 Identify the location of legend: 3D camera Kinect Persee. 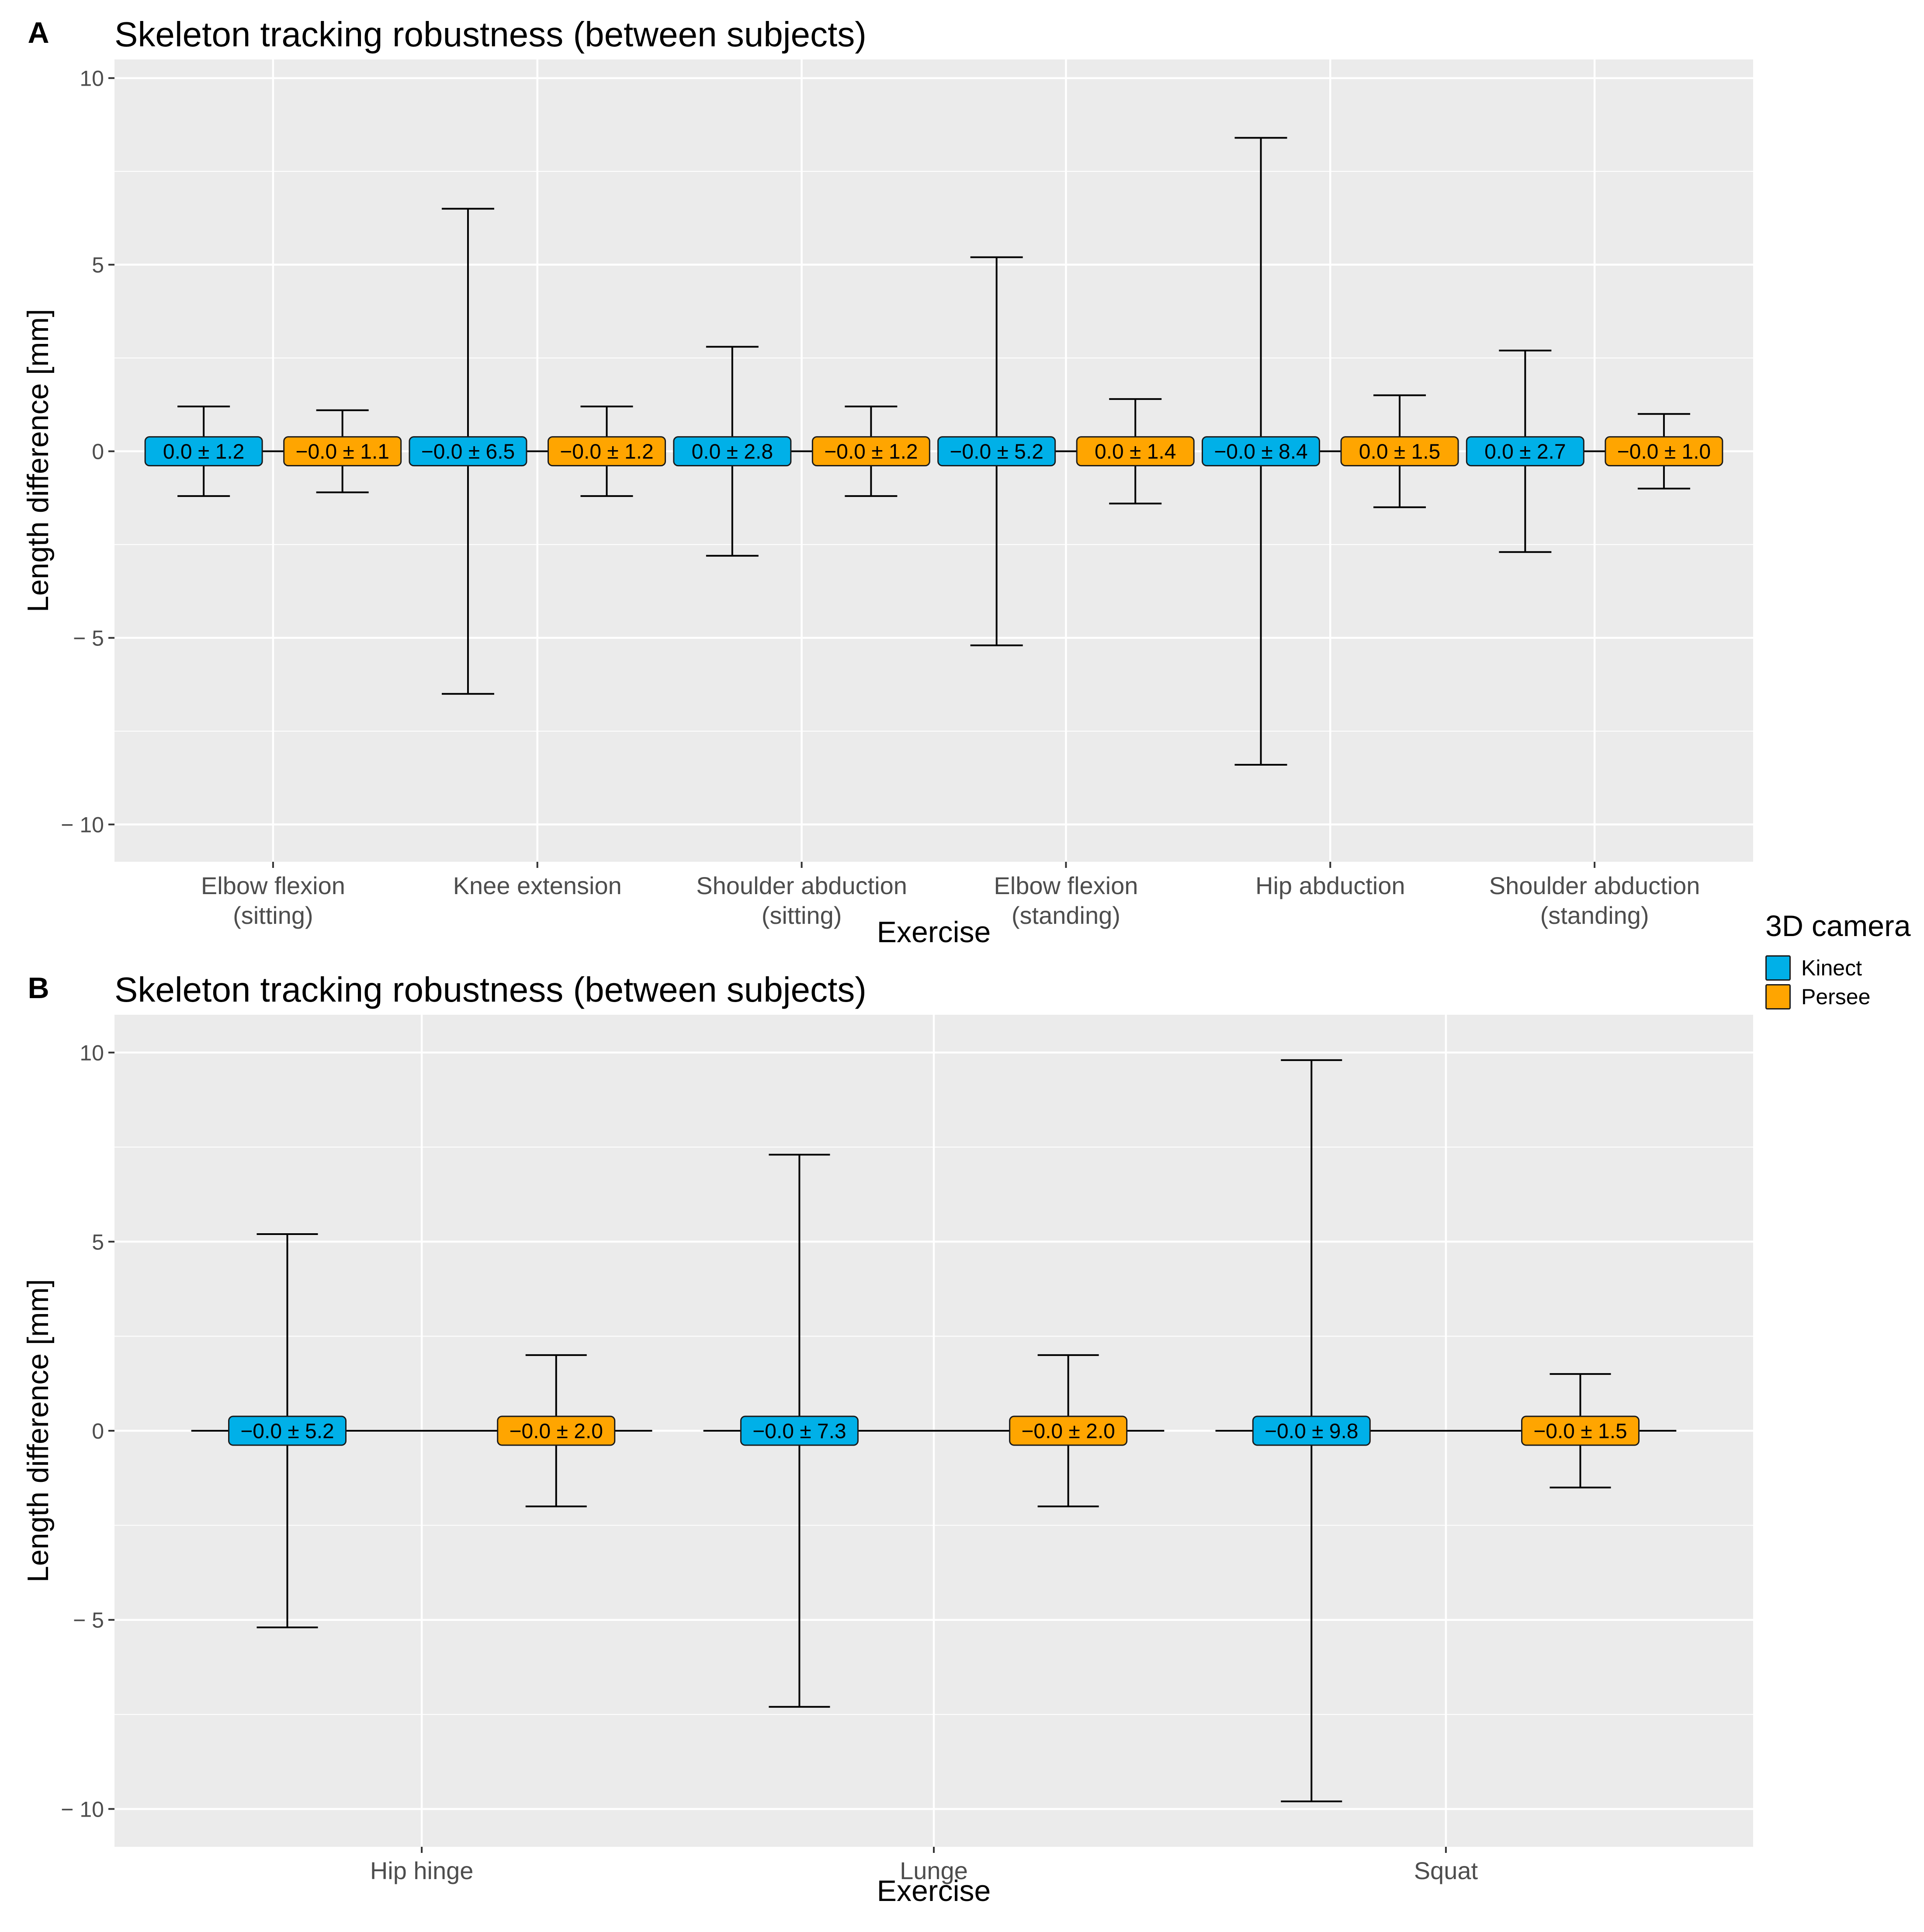
(1838, 960).